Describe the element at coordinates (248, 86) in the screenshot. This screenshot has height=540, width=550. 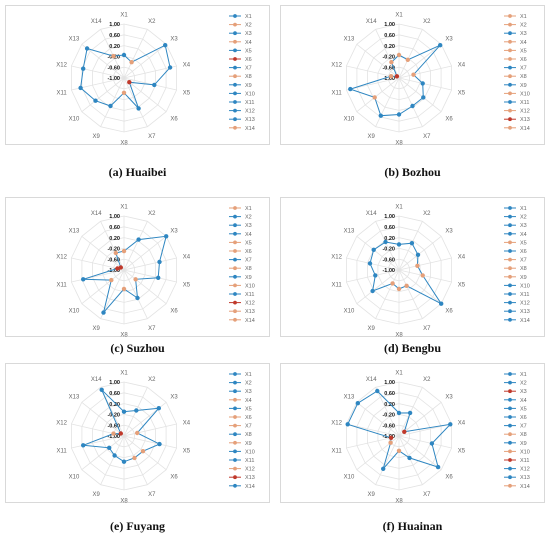
I see `legend-label-x9: X9` at that location.